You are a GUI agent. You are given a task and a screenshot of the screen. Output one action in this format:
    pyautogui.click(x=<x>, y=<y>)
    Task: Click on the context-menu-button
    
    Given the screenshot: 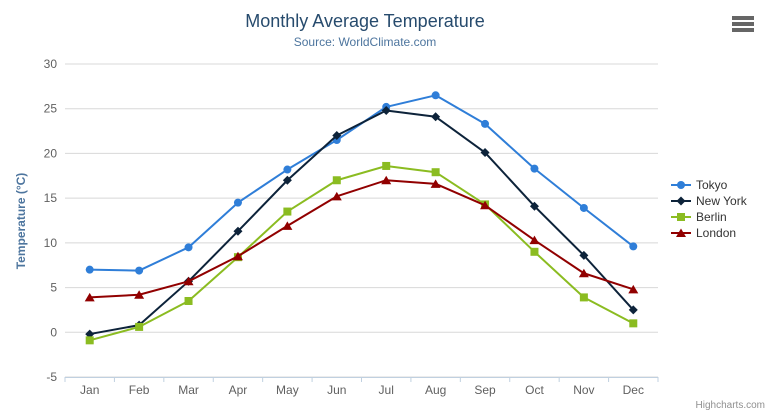 What is the action you would take?
    pyautogui.click(x=743, y=25)
    